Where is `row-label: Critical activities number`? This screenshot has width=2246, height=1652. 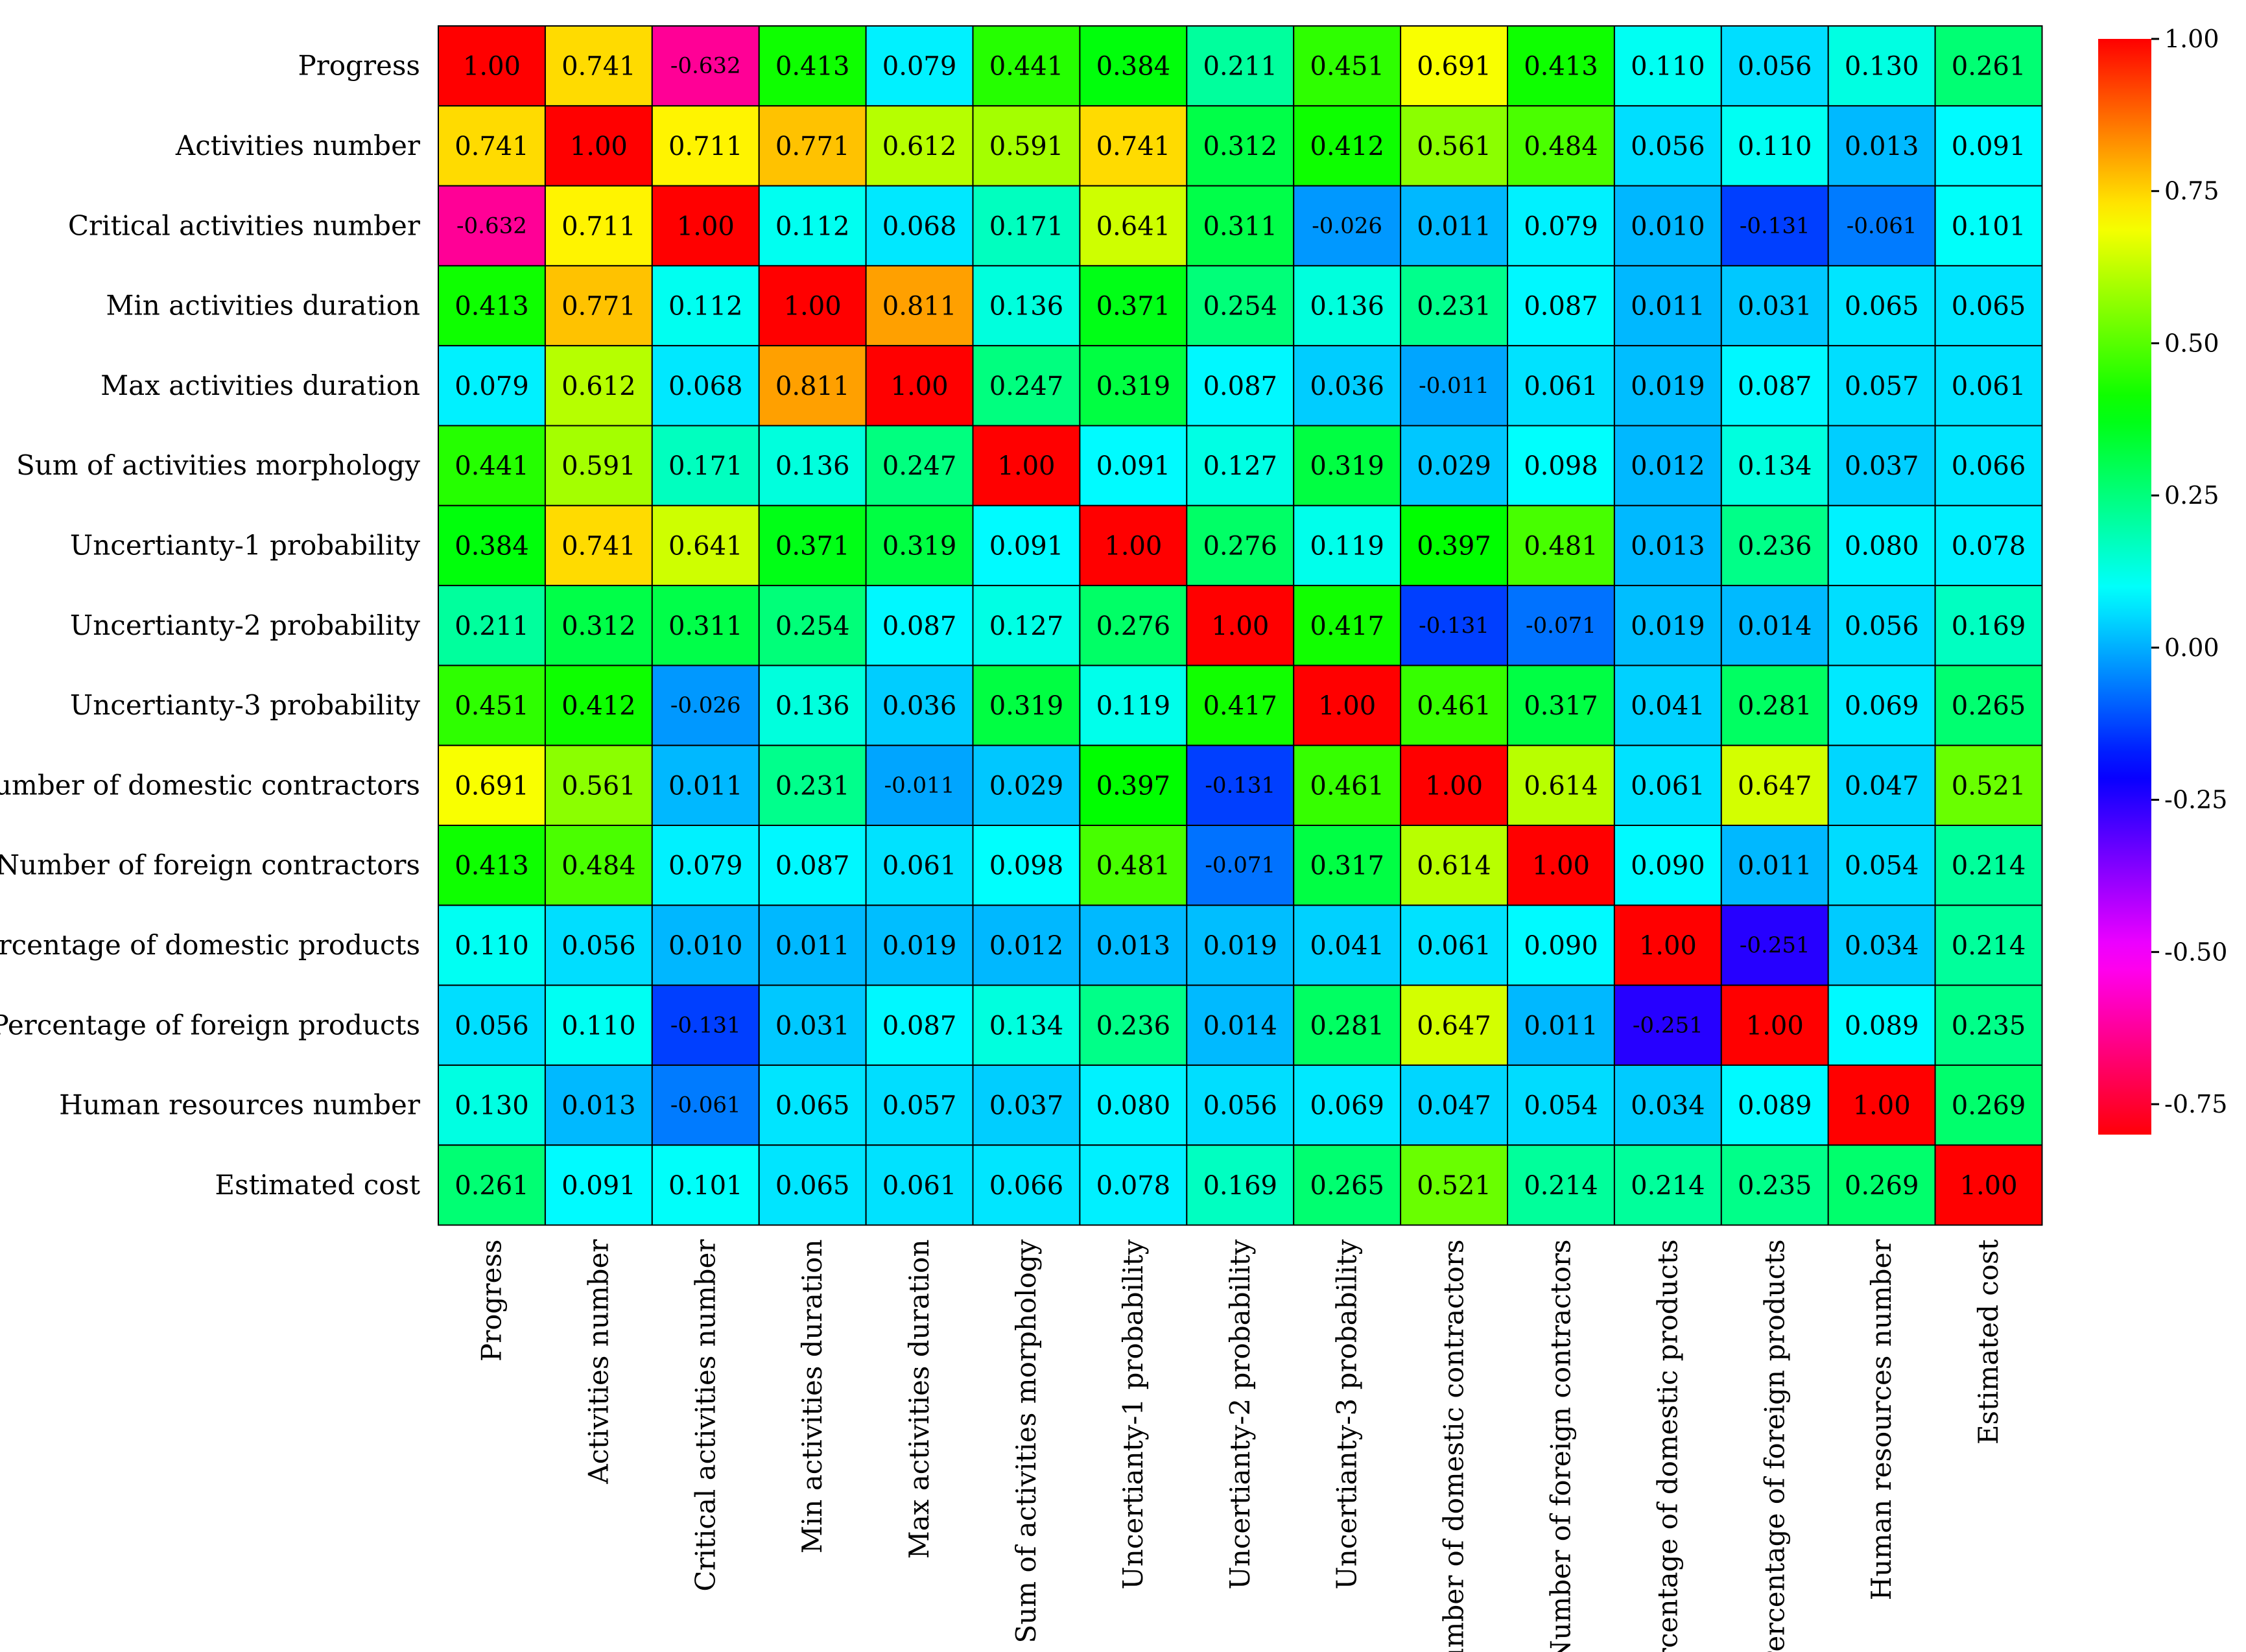 row-label: Critical activities number is located at coordinates (244, 225).